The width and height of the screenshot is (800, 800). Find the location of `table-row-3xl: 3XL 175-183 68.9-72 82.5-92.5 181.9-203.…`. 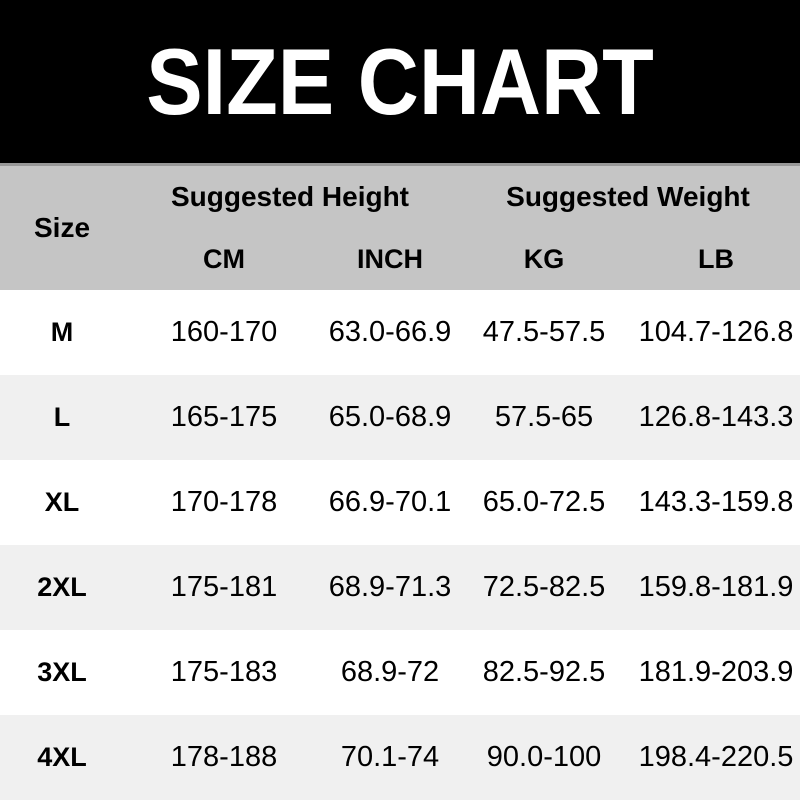

table-row-3xl: 3XL 175-183 68.9-72 82.5-92.5 181.9-203.… is located at coordinates (400, 672).